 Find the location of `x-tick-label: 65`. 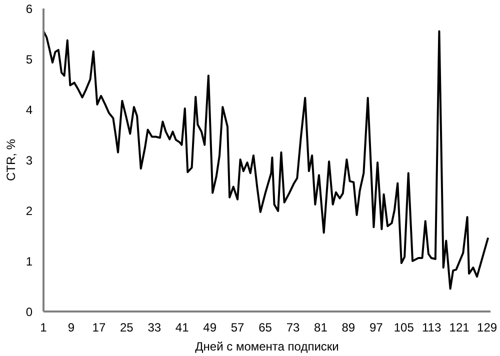

x-tick-label: 65 is located at coordinates (265, 327).